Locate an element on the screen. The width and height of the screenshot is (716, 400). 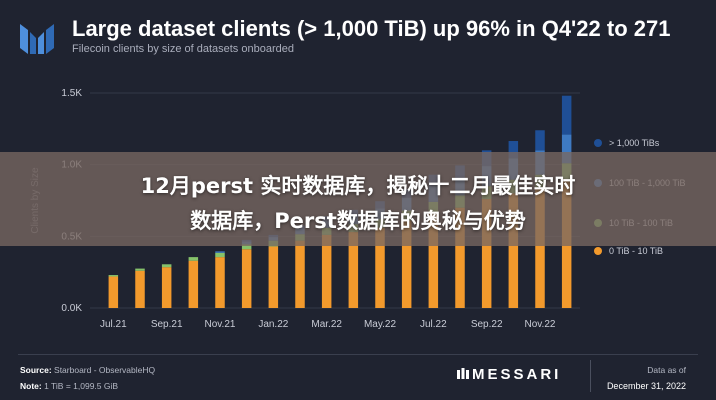
banner-headline-line1: 12月perst 实时数据库，揭秘十二月最佳实时 is located at coordinates (358, 186).